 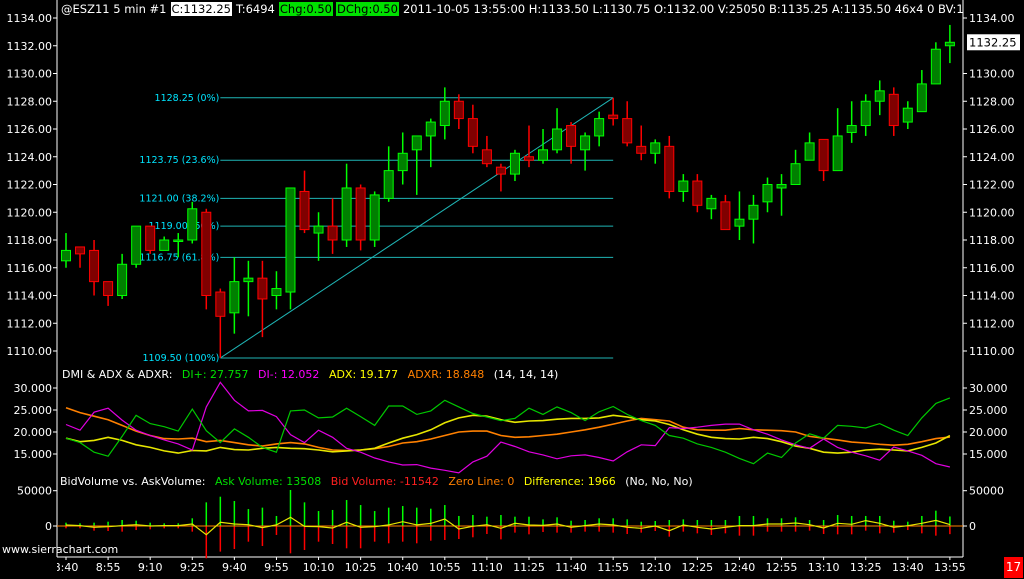 What do you see at coordinates (30, 18) in the screenshot?
I see `price-axis-label-left: 1134.00` at bounding box center [30, 18].